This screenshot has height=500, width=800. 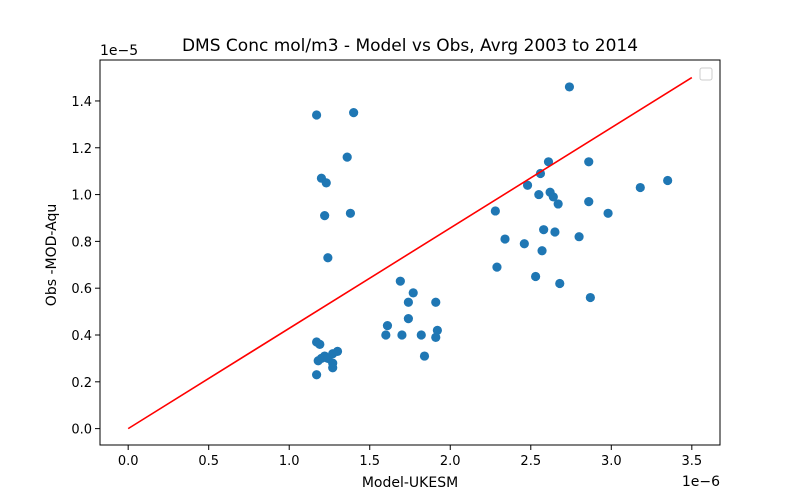 I want to click on y-tick-label: 0.4, so click(x=81, y=336).